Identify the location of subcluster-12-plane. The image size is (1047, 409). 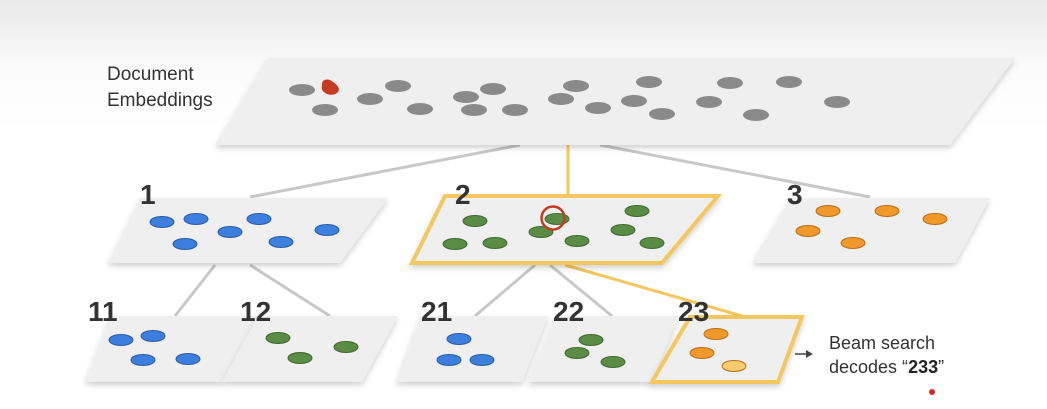
(310, 349).